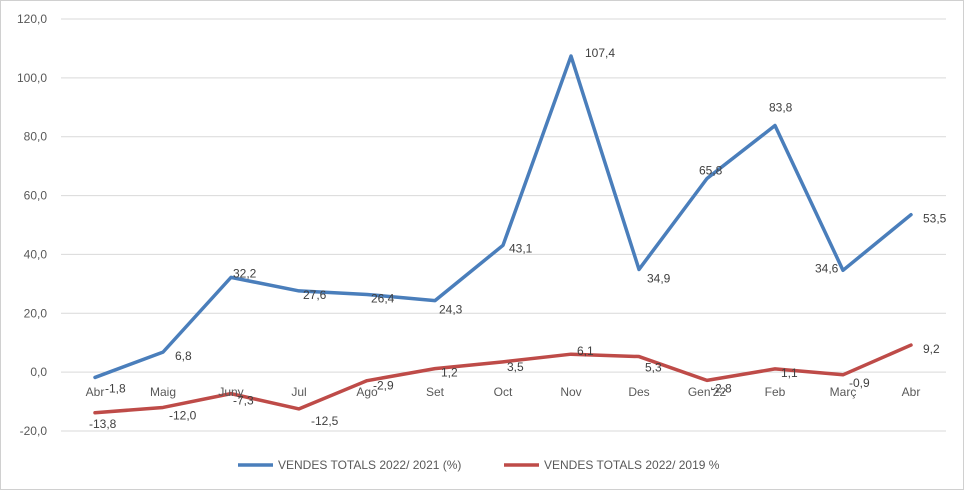 The image size is (964, 490). What do you see at coordinates (721, 388) in the screenshot?
I see `data-label: -2,8` at bounding box center [721, 388].